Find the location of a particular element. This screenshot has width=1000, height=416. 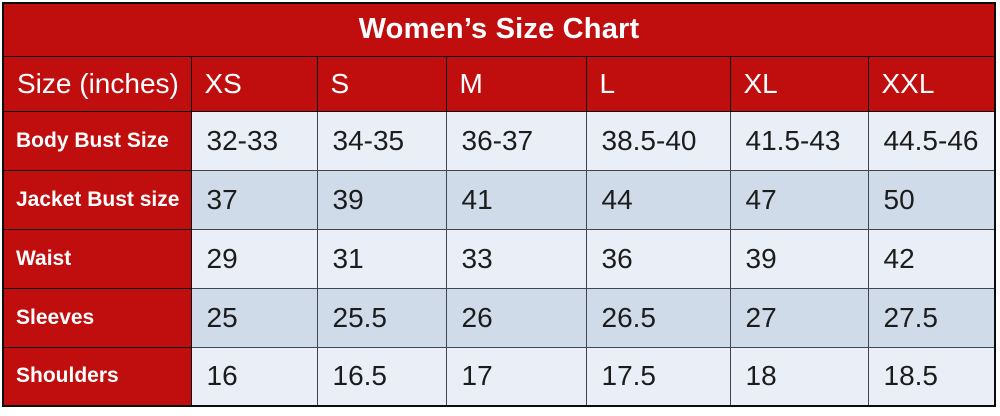

row-label-shoulders: Shoulders is located at coordinates (97, 376).